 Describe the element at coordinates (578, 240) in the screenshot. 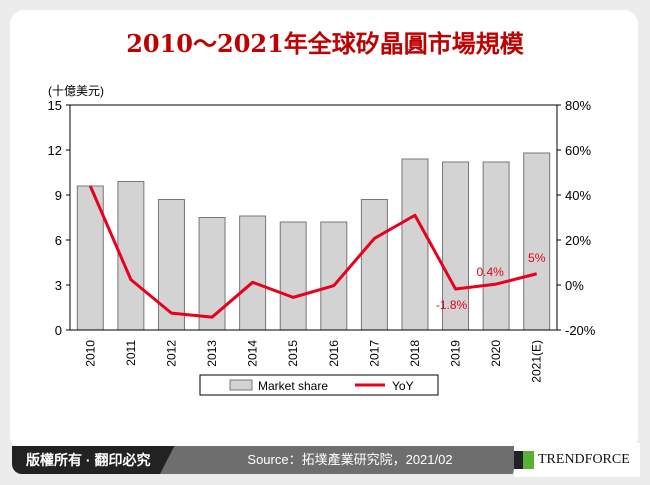

I see `y2-tick-label: 20%` at that location.